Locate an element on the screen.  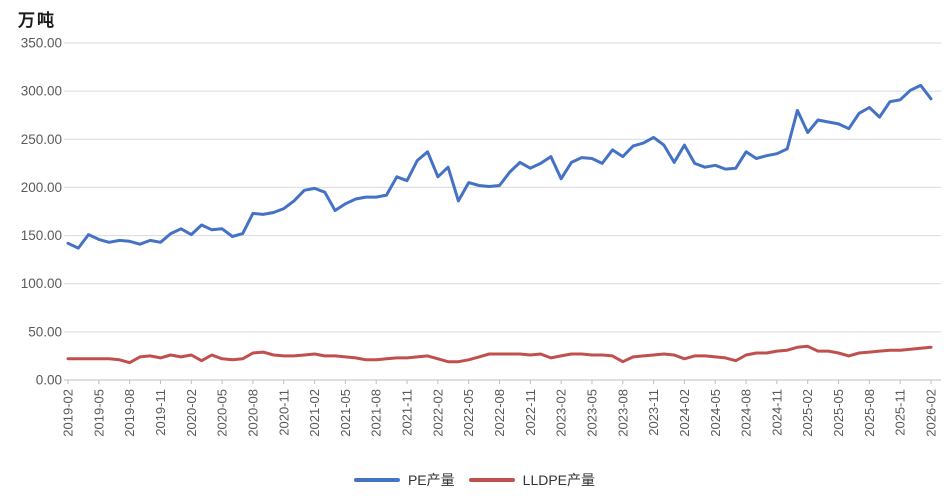
y-tick-label: 300.00 is located at coordinates (41, 91).